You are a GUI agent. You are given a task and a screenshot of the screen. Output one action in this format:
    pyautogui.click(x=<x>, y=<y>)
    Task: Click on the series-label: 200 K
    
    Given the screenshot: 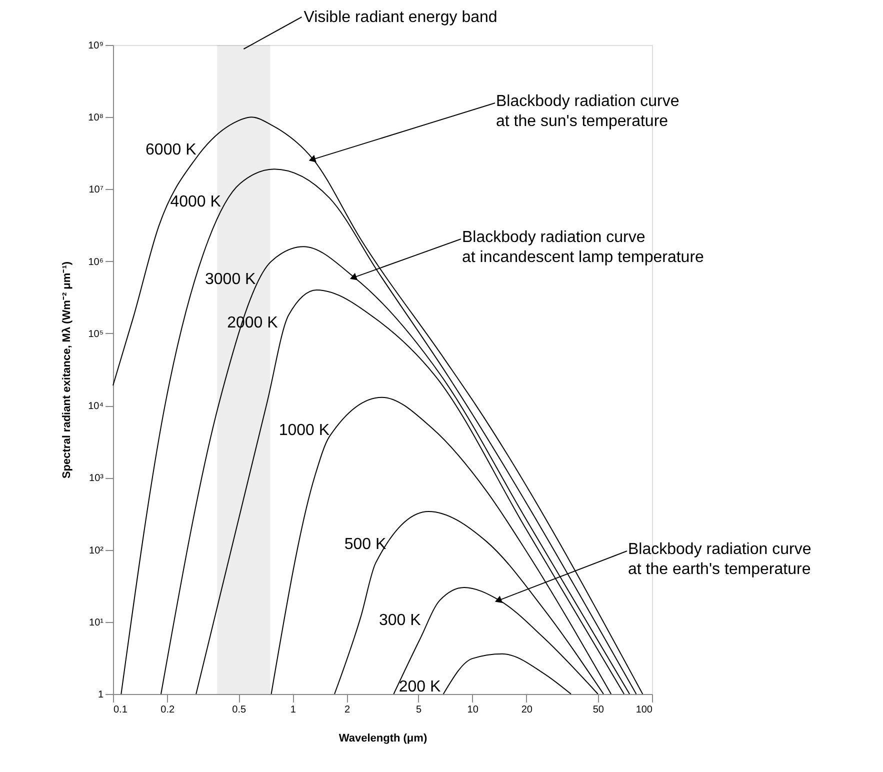 What is the action you would take?
    pyautogui.click(x=419, y=687)
    